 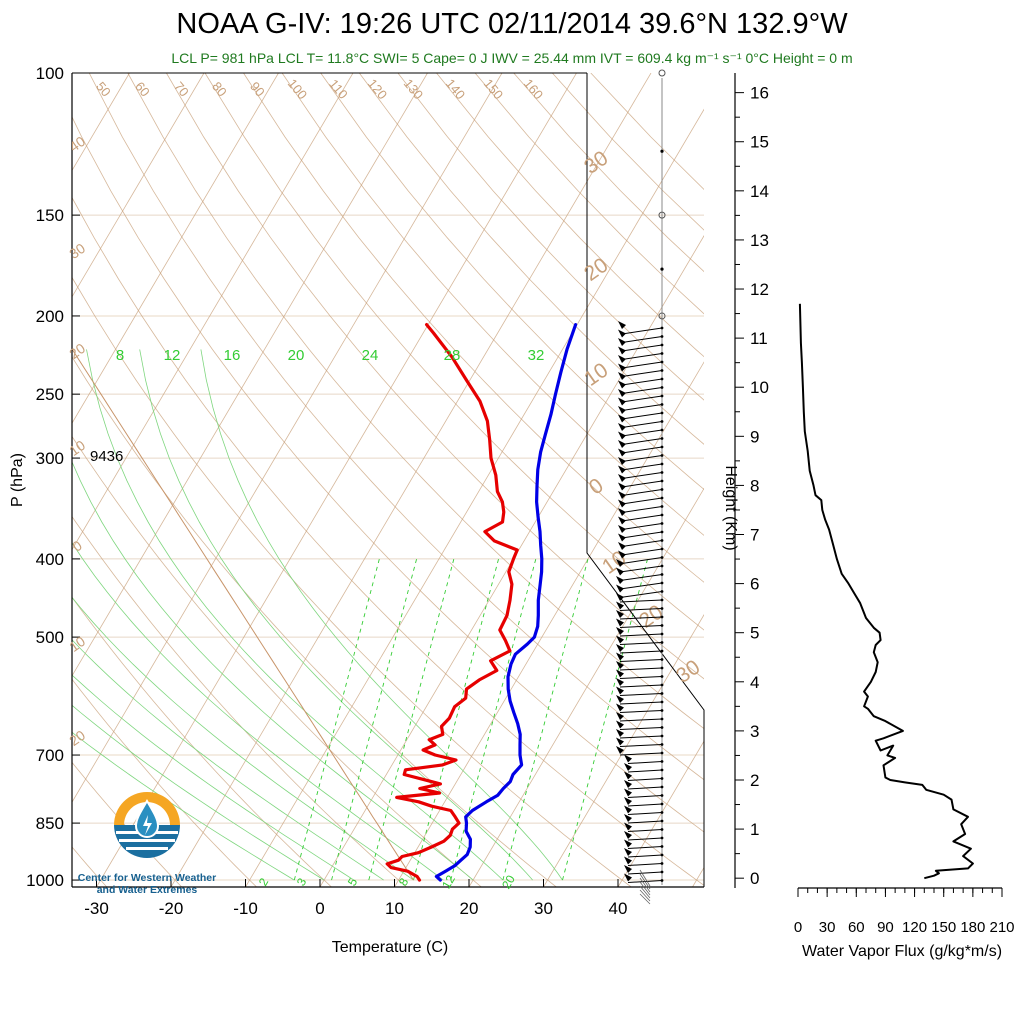 I want to click on pressure-tick-label: 150, so click(x=50, y=215).